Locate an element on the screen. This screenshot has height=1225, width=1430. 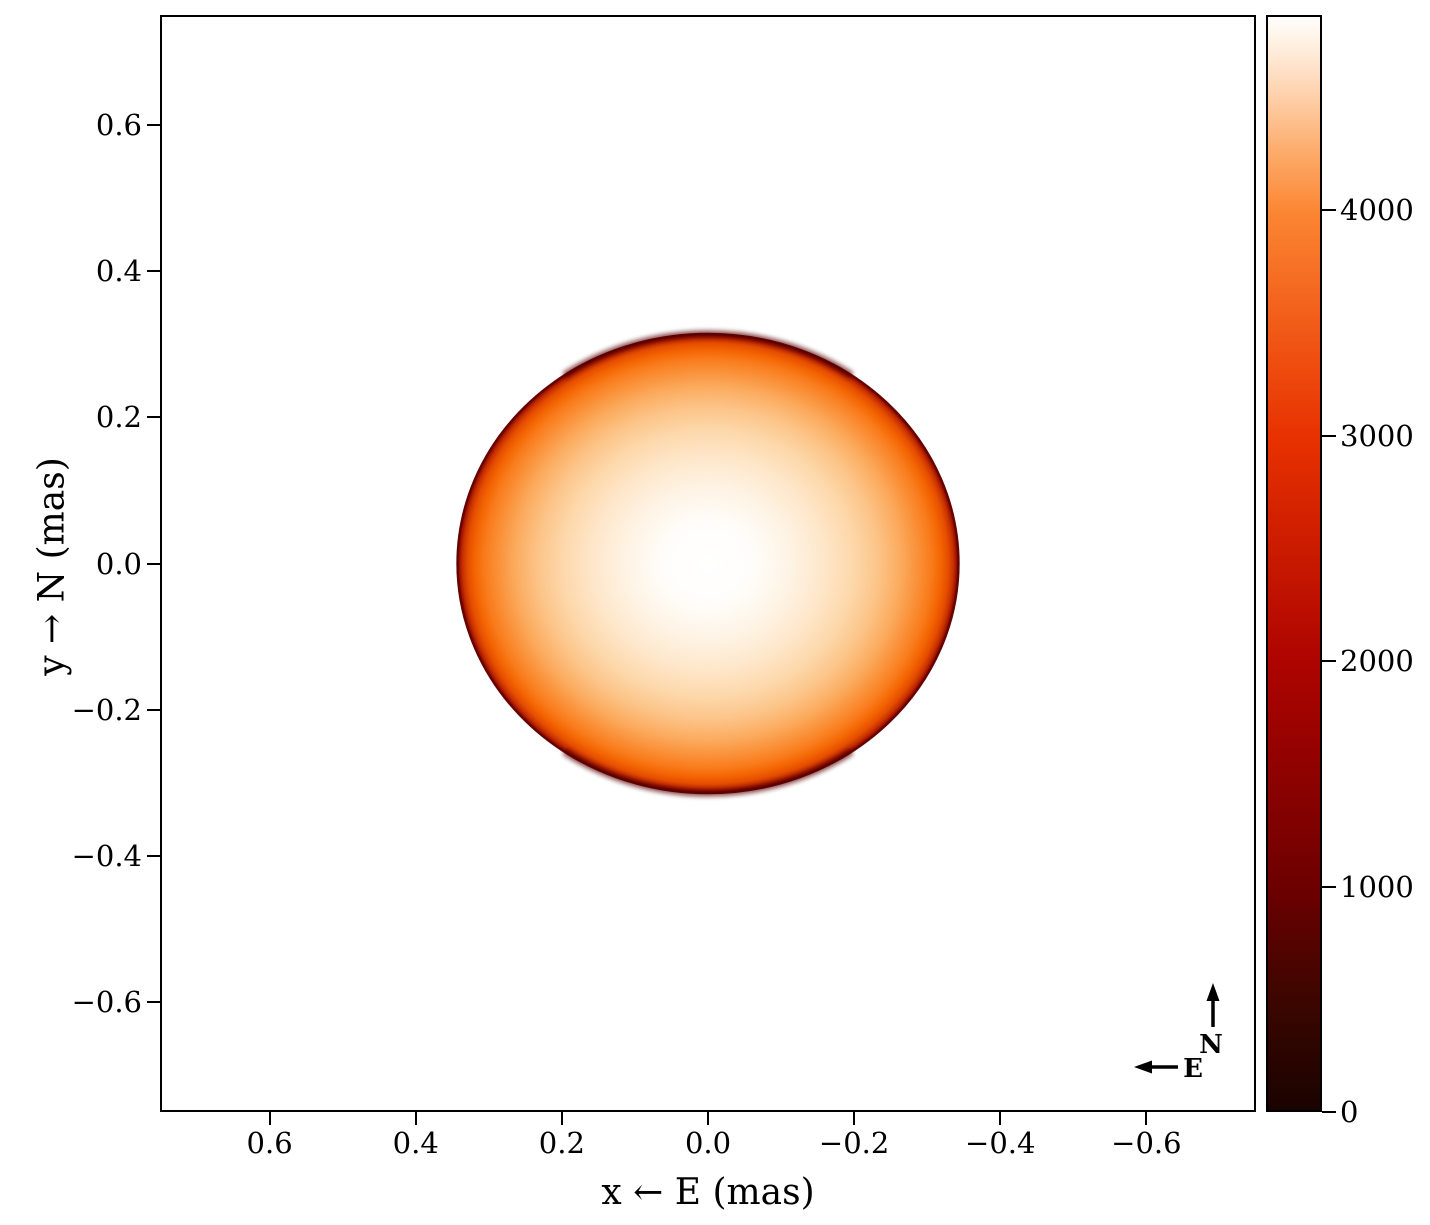
y-tick-label: 0.6 is located at coordinates (118, 124).